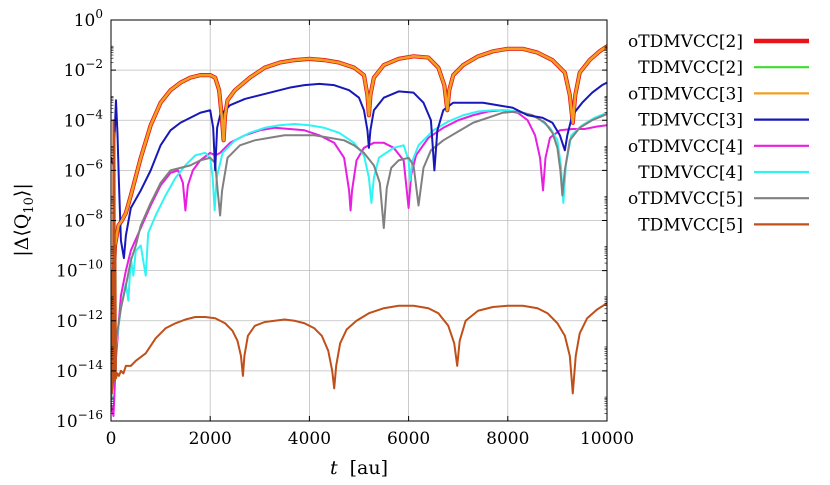 This screenshot has width=830, height=485. Describe the element at coordinates (690, 68) in the screenshot. I see `legend-label: TDMVCC[2]` at that location.